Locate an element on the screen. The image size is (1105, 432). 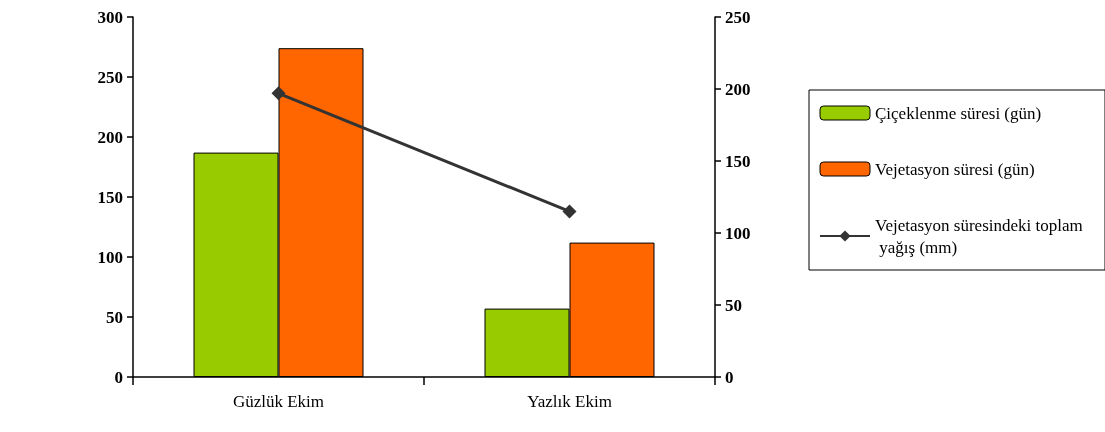
y-tick-label: 300 is located at coordinates (110, 17).